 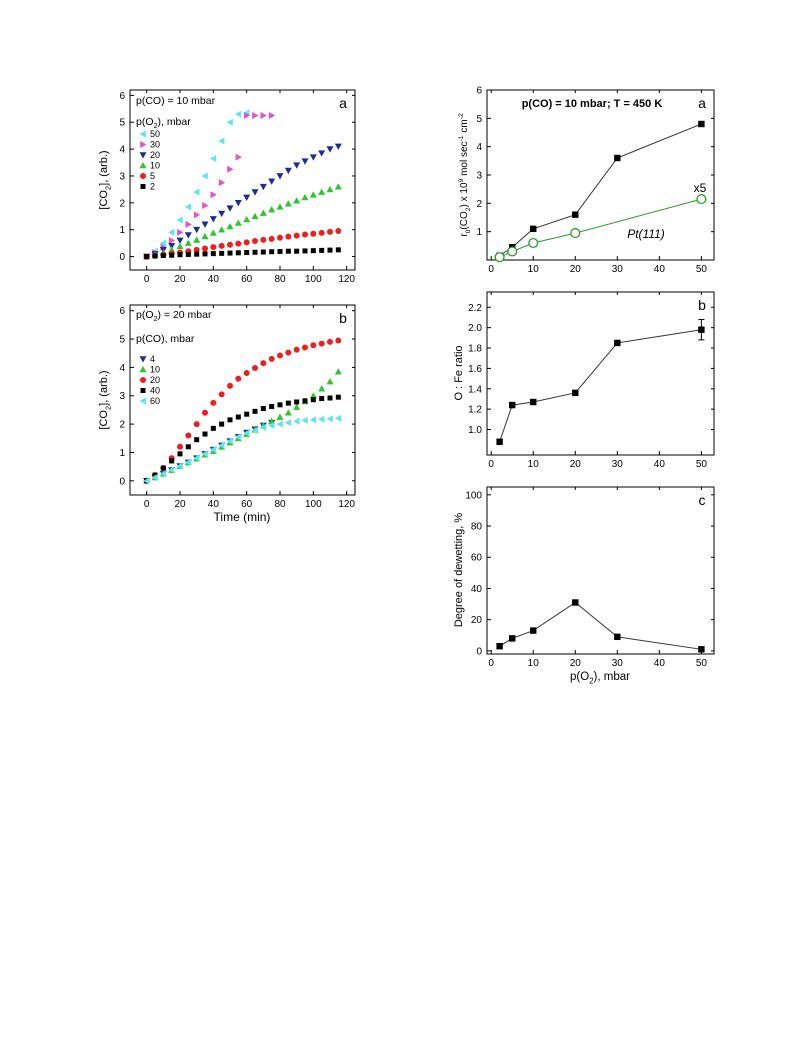 I want to click on x-tick-label: 40, so click(x=214, y=504).